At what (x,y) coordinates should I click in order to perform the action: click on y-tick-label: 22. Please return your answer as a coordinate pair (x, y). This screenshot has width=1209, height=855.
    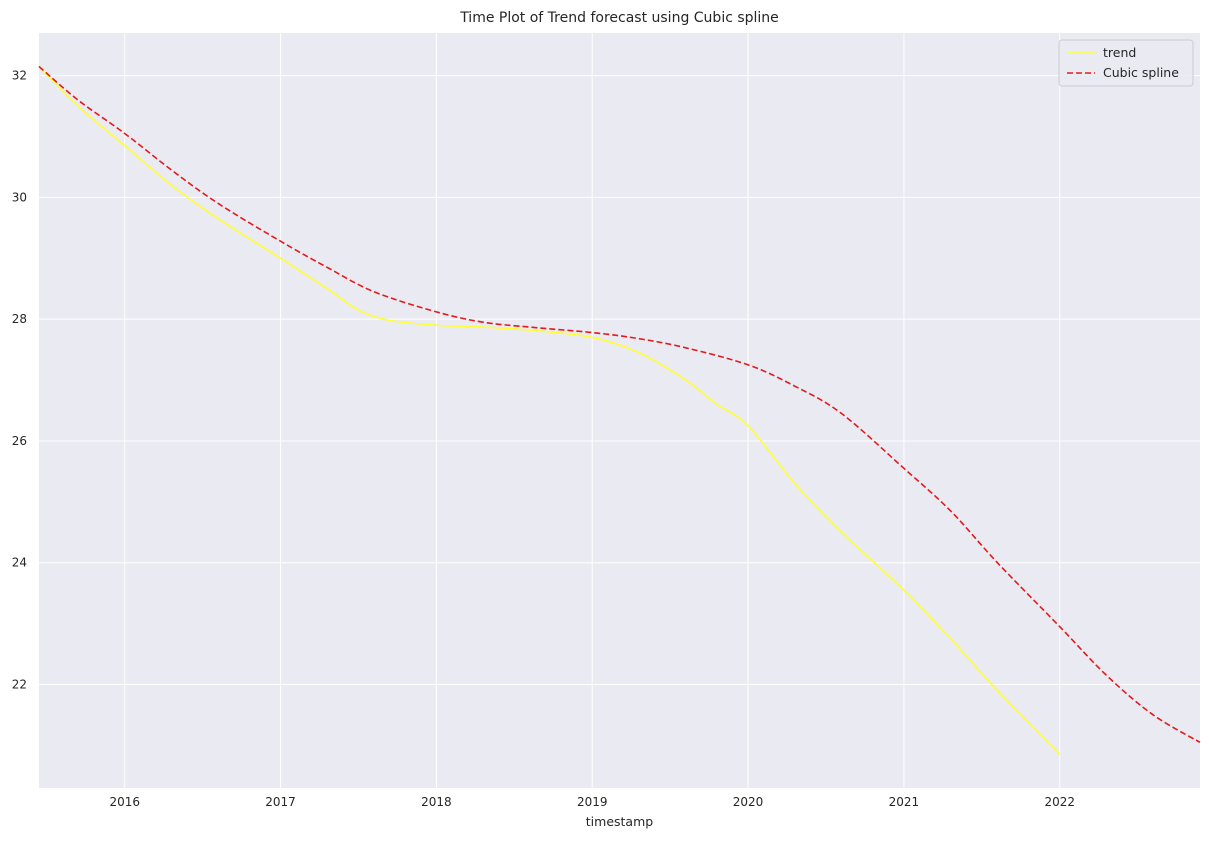
    Looking at the image, I should click on (19, 684).